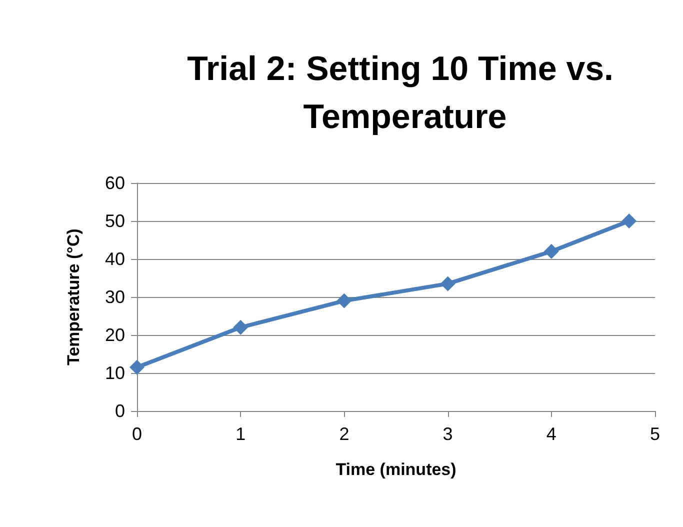  I want to click on y-tick-label: 10, so click(114, 373).